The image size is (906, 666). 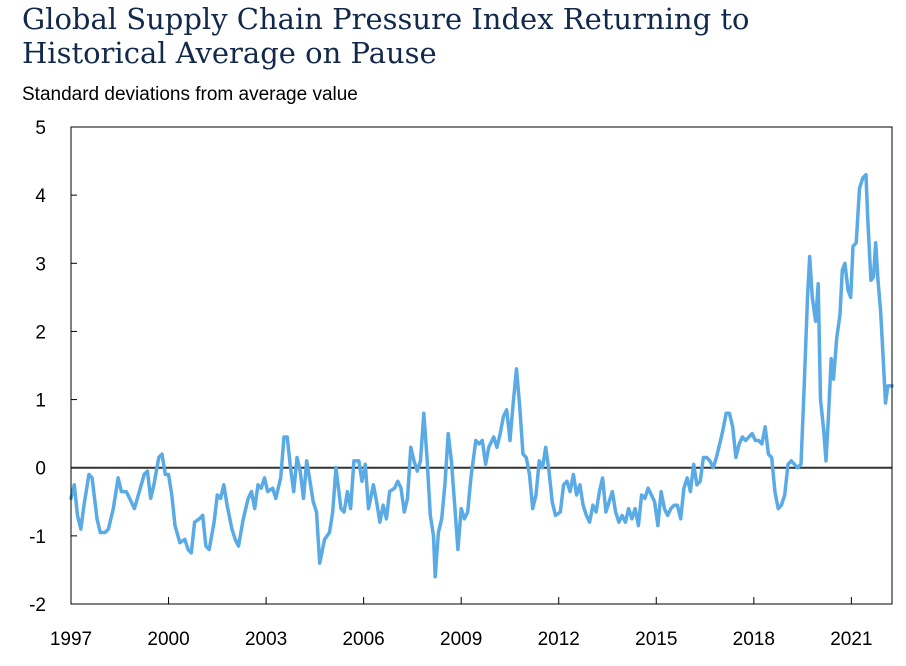 What do you see at coordinates (754, 639) in the screenshot?
I see `x-tick-label: 2018` at bounding box center [754, 639].